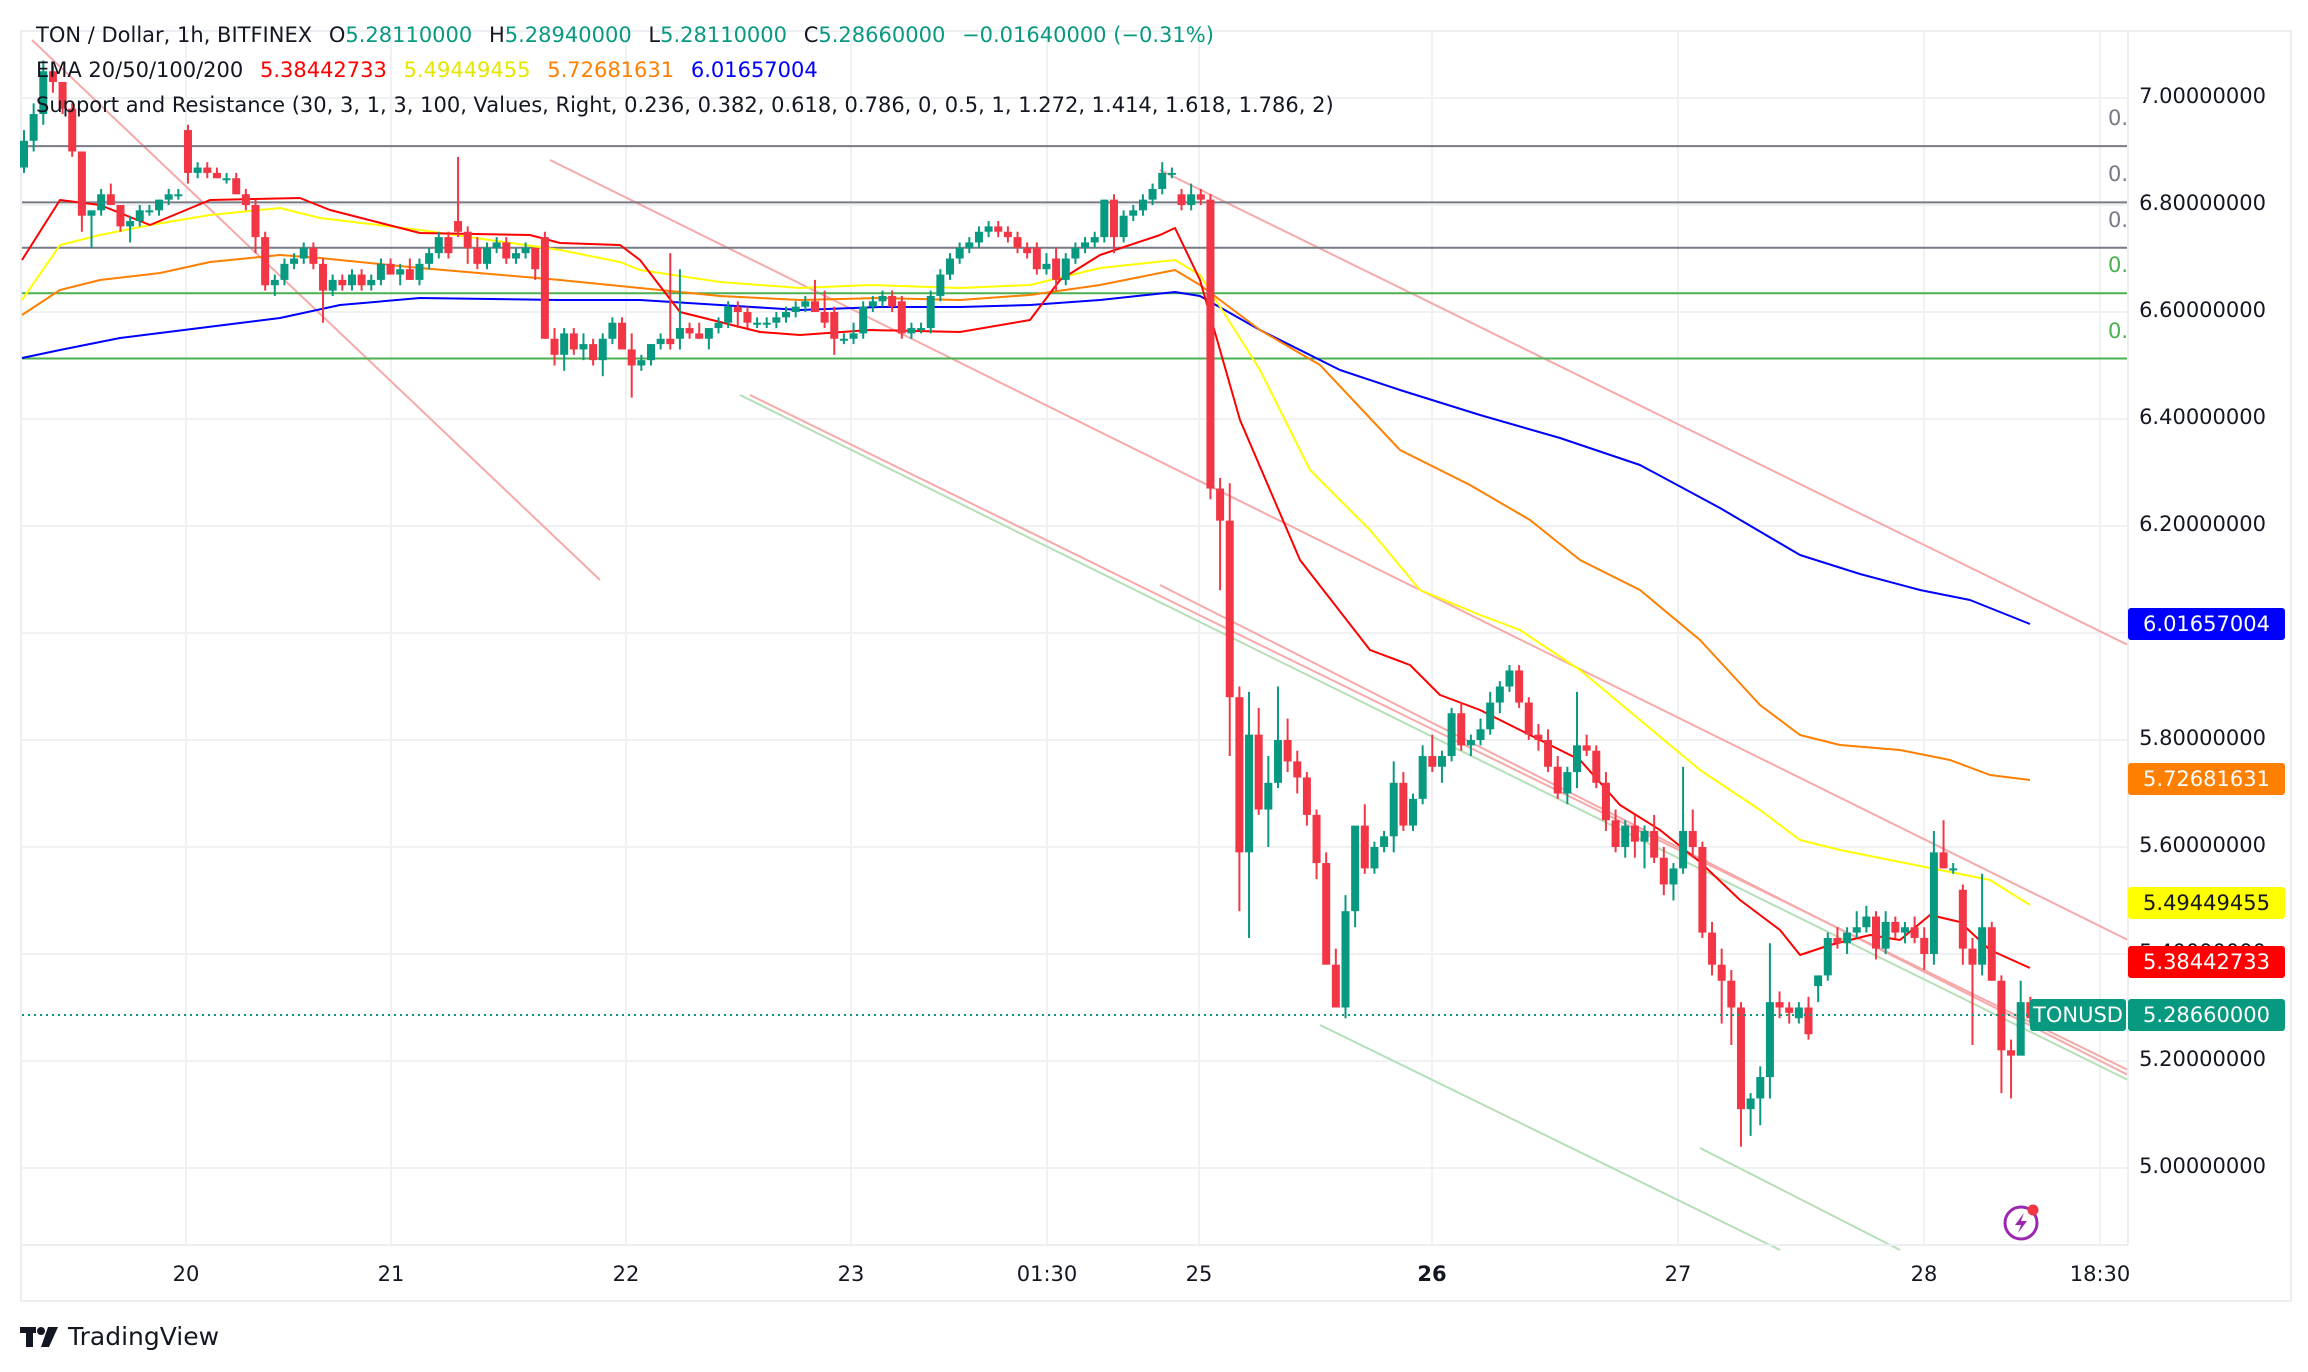  I want to click on sr-level-label: 0.5, so click(2118, 219).